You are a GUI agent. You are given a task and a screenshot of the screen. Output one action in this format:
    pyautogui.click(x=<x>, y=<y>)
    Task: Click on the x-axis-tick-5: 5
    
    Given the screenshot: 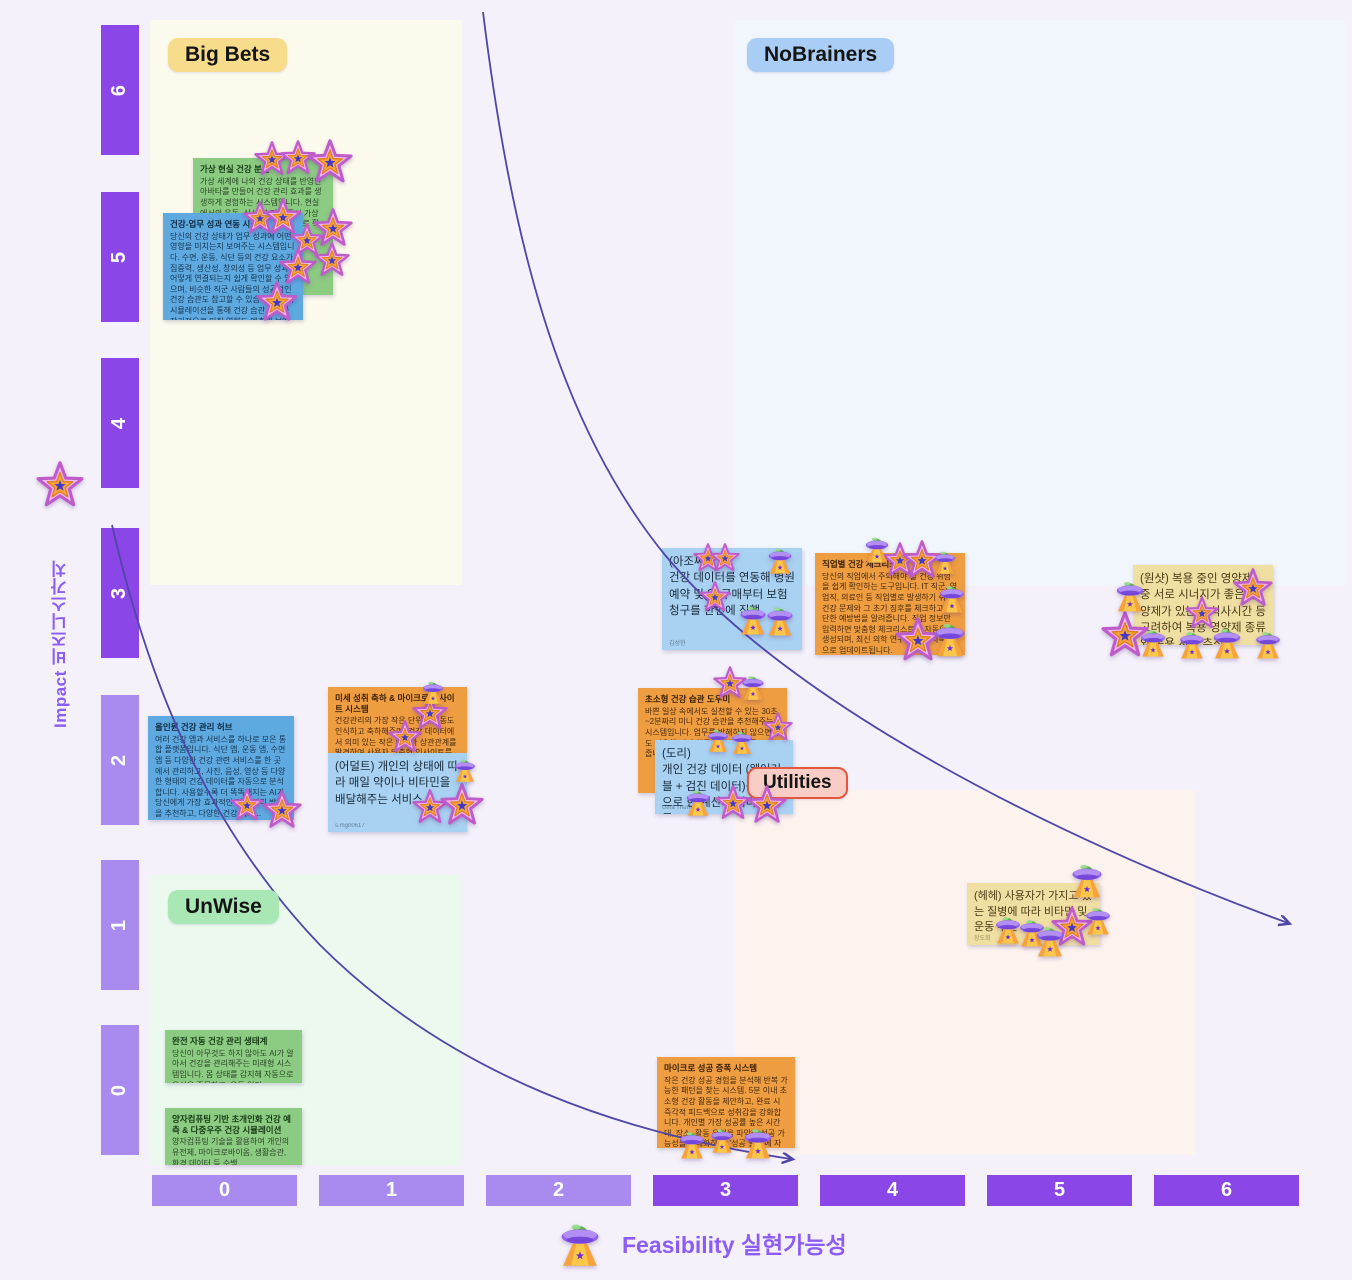 What is the action you would take?
    pyautogui.click(x=1059, y=1190)
    